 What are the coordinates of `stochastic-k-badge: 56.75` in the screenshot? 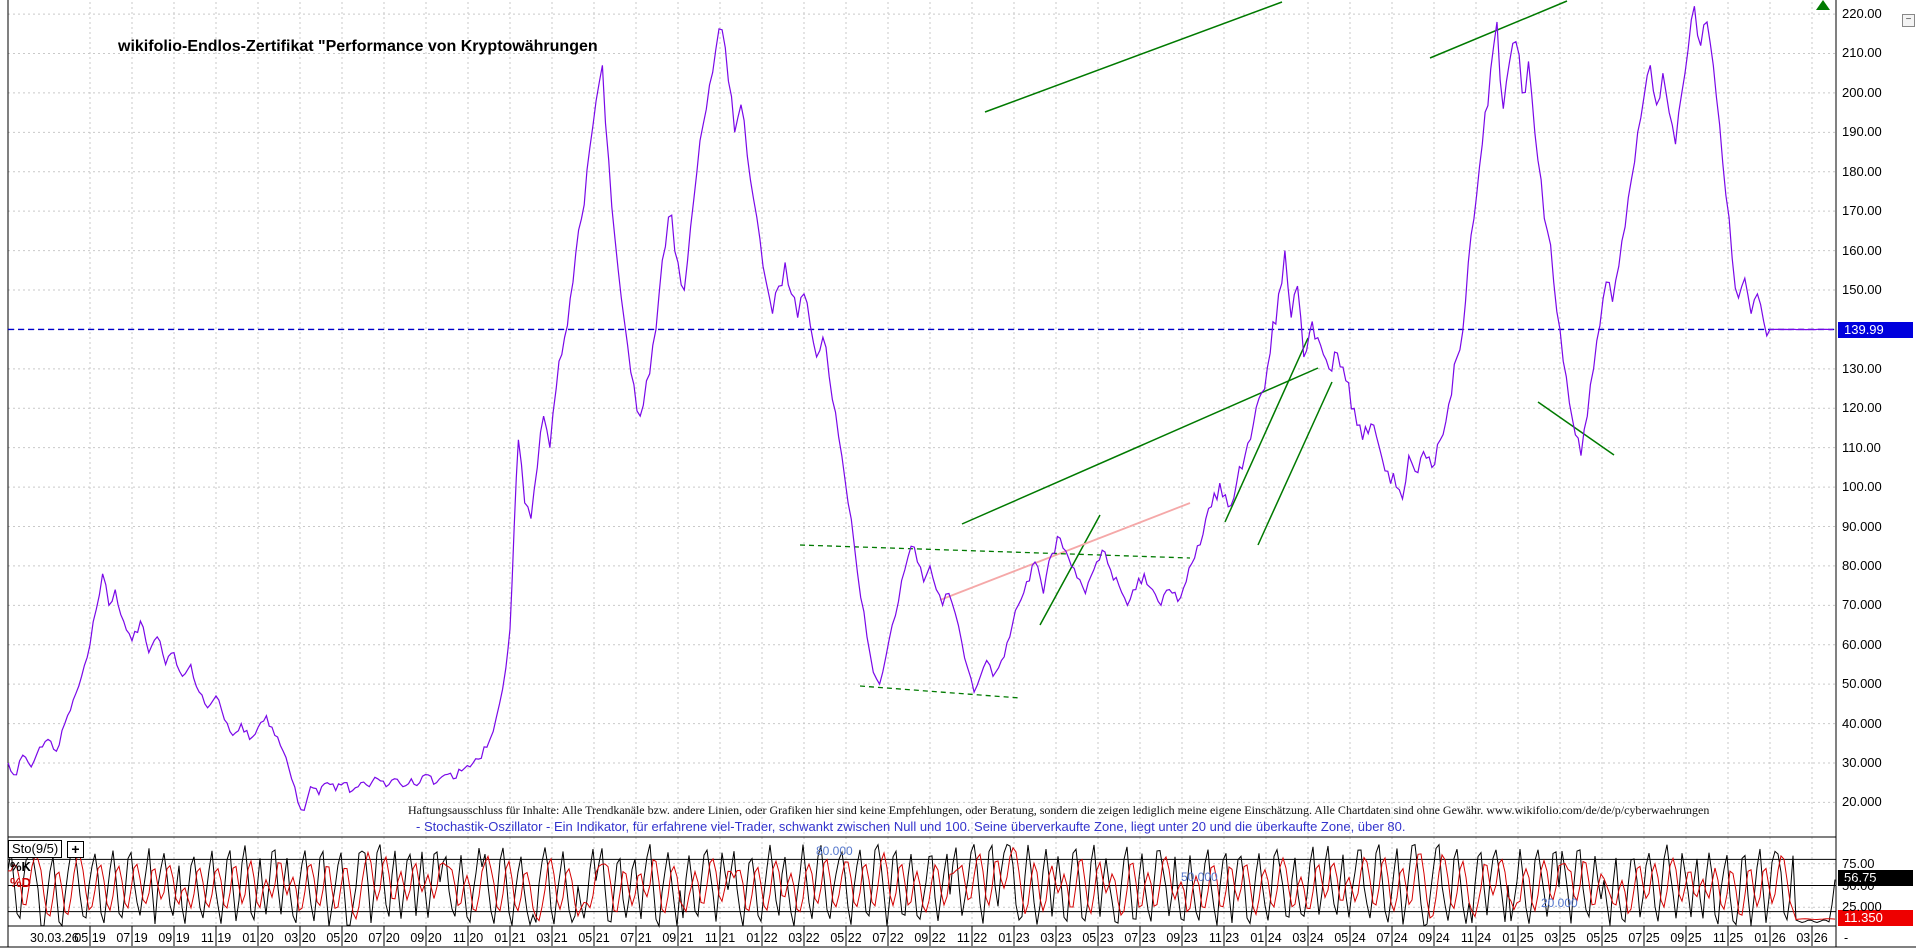 It's located at (1875, 878).